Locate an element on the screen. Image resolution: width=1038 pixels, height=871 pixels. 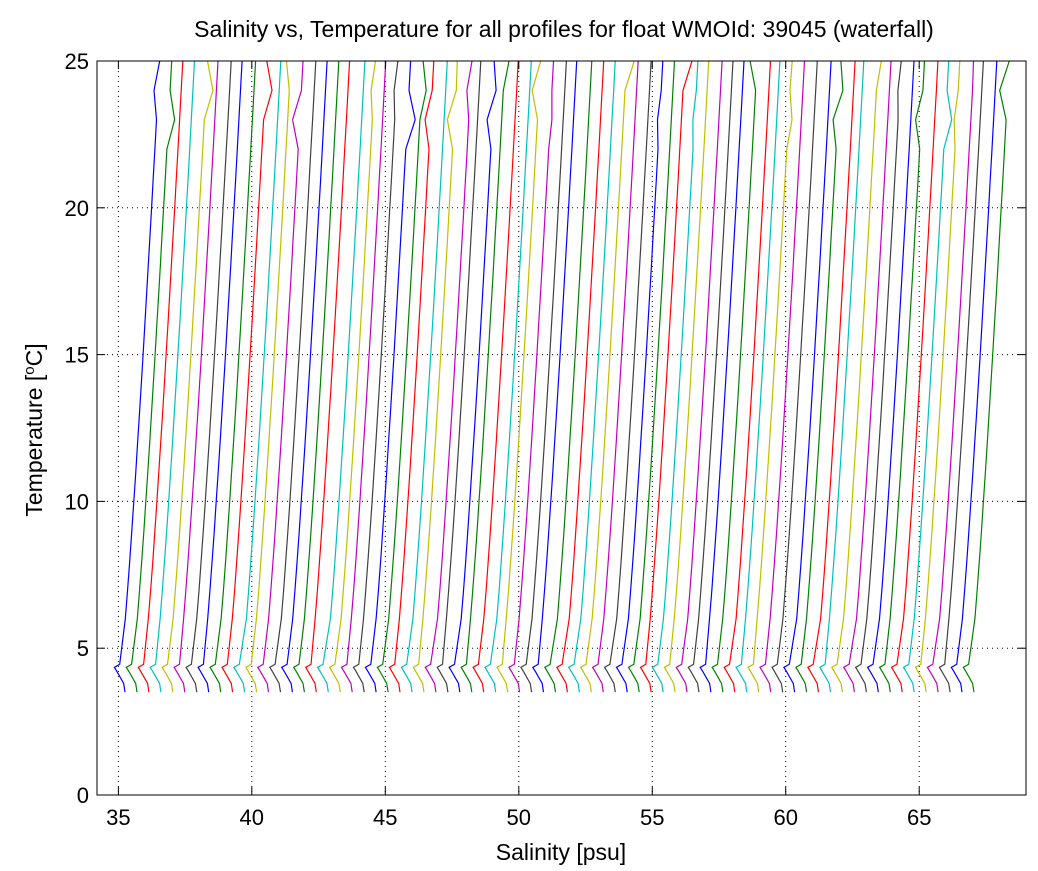
x-tick-label: 40 is located at coordinates (252, 817).